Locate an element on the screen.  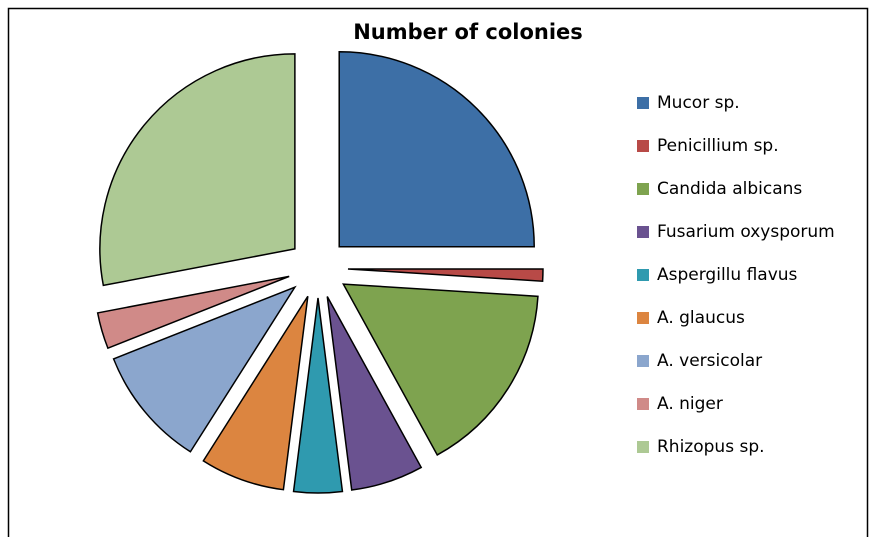
legend-label: Candida albicans is located at coordinates (729, 189).